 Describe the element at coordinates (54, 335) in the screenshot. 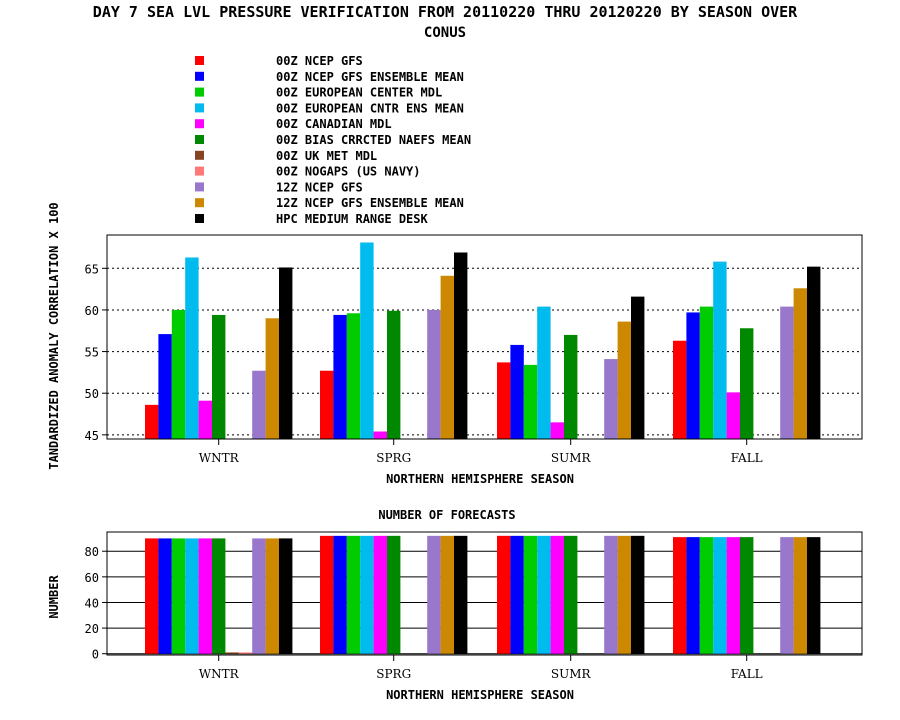

I see `top-y-axis-label: TANDARDIZED ANOMALY CORRELATION X 100` at that location.